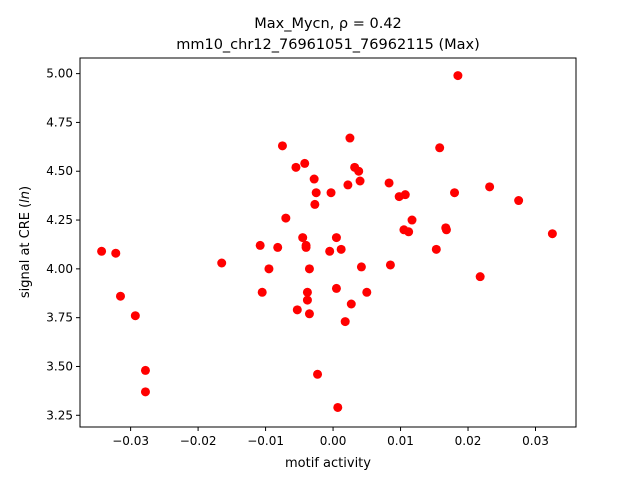 The image size is (640, 480). Describe the element at coordinates (59, 318) in the screenshot. I see `y-tick-label: 3.75` at that location.